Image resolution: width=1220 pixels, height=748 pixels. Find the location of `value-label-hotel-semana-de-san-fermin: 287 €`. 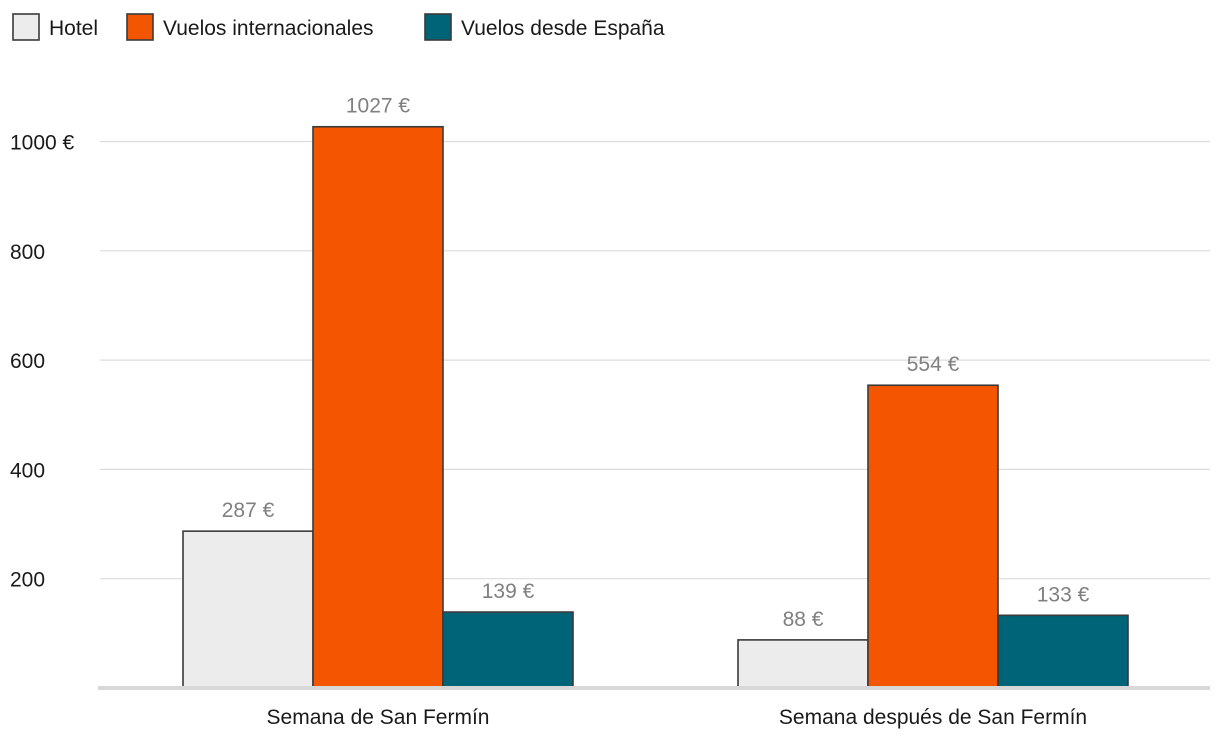

value-label-hotel-semana-de-san-fermin: 287 € is located at coordinates (248, 510).